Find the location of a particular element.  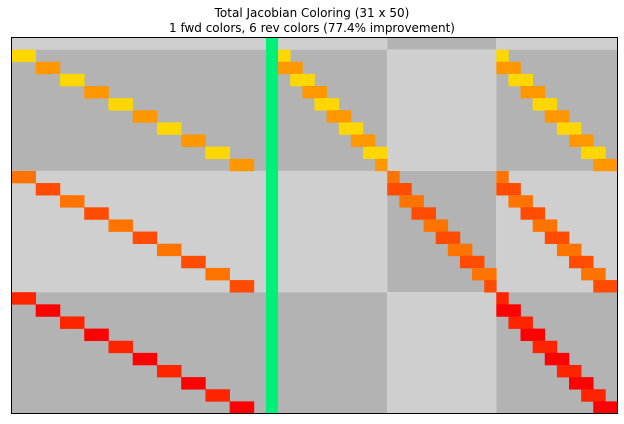

rev-cell-r21-c1 is located at coordinates (30, 298).